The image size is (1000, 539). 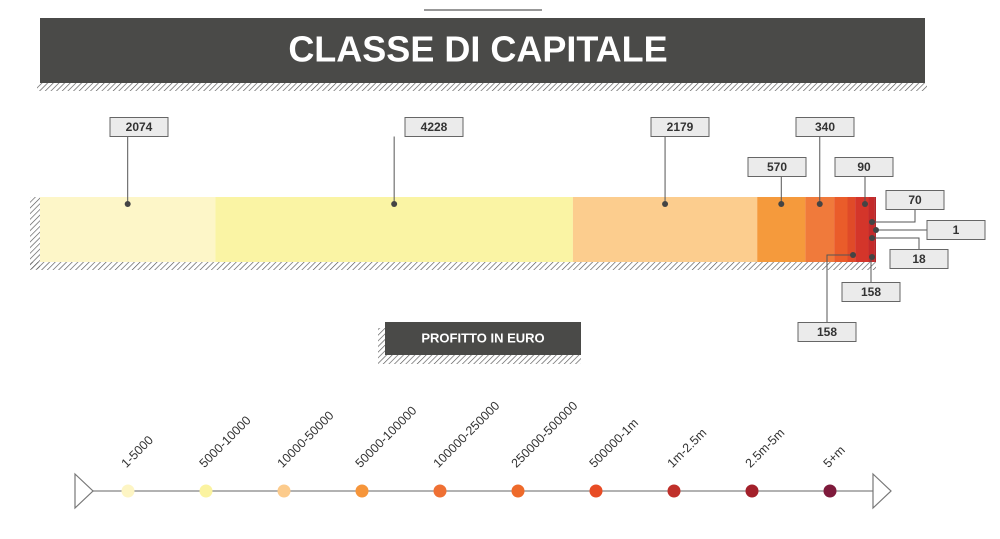 What do you see at coordinates (687, 448) in the screenshot?
I see `legend-label: 1m-2.5m` at bounding box center [687, 448].